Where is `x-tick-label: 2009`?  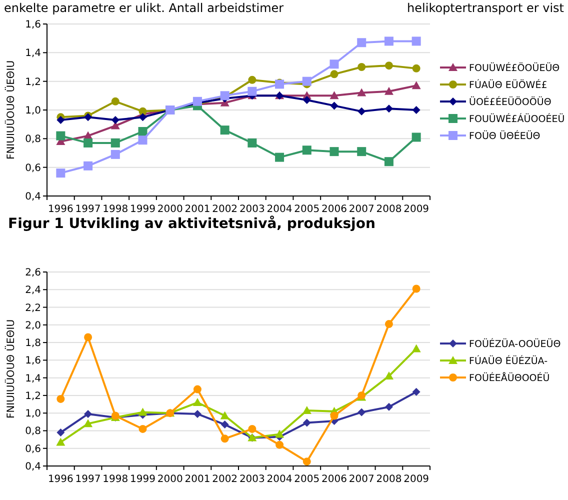 x-tick-label: 2009 is located at coordinates (417, 479).